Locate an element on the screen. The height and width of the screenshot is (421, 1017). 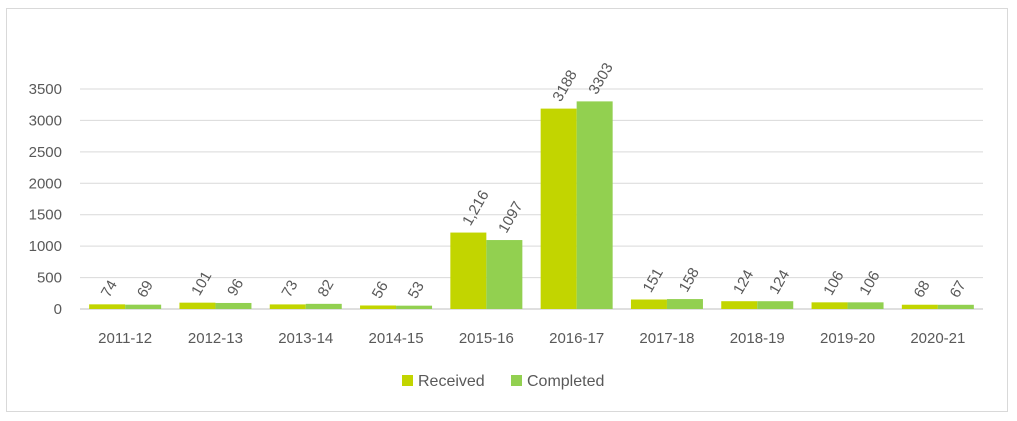
data-label: 3303 is located at coordinates (600, 78).